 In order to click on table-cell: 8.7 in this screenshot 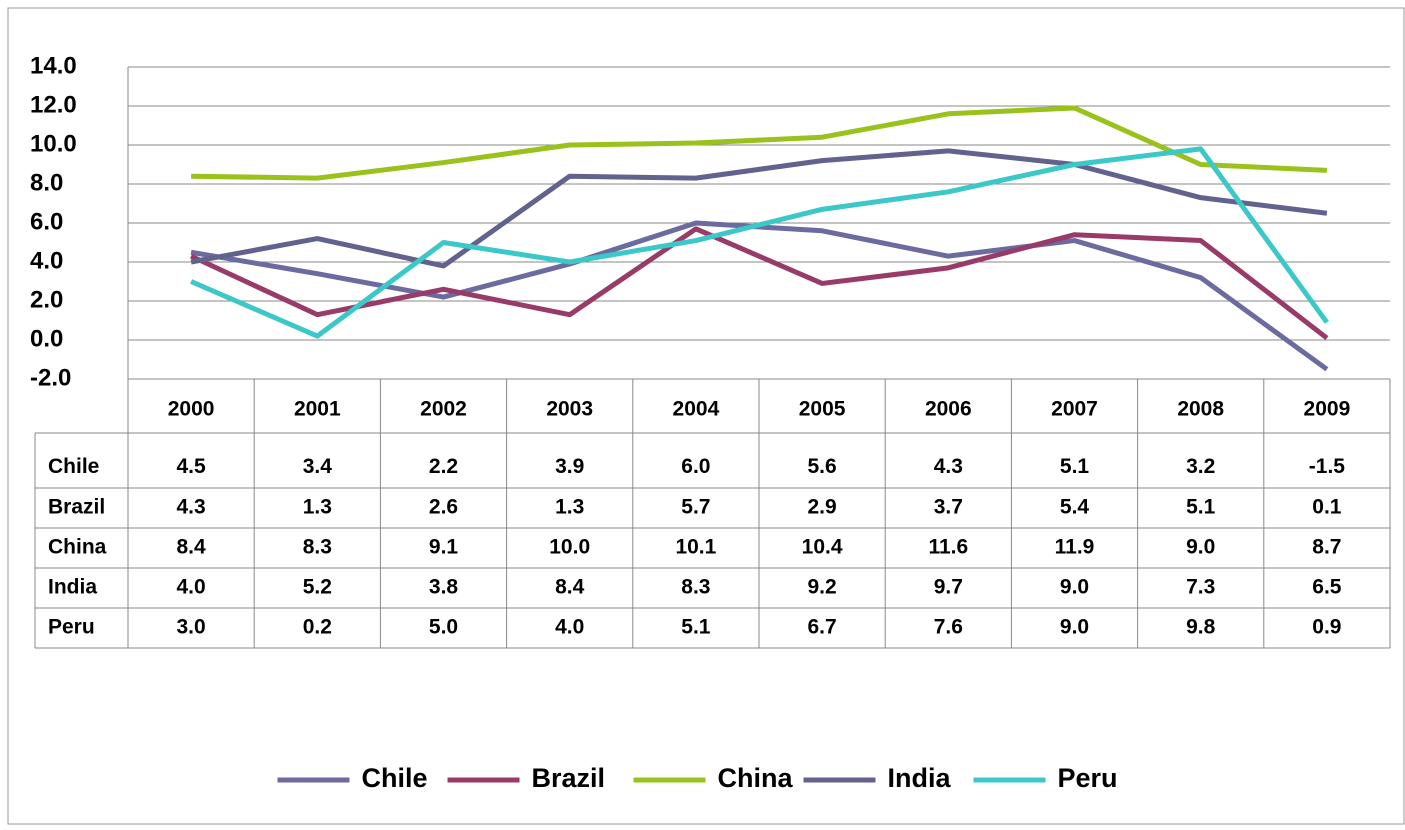, I will do `click(1326, 547)`.